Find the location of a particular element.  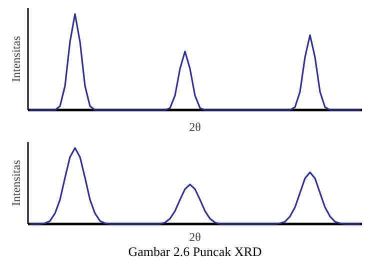

text: Gambar 2.6 Puncak XRD is located at coordinates (195, 251).